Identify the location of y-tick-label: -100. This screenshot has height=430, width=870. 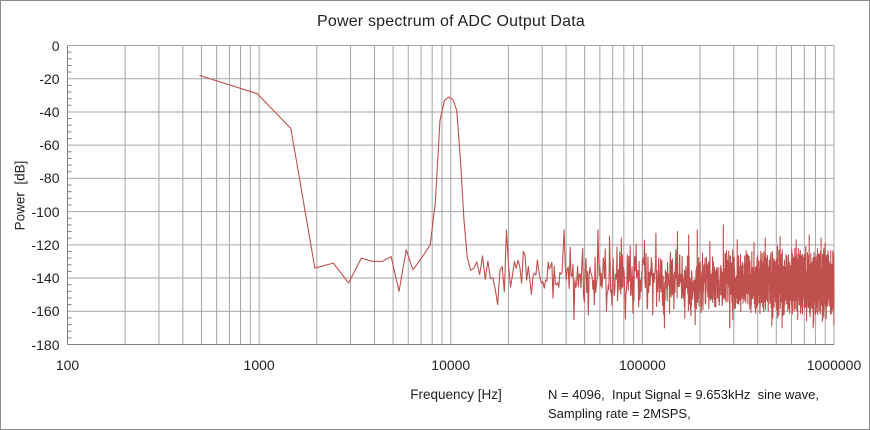
(45, 211).